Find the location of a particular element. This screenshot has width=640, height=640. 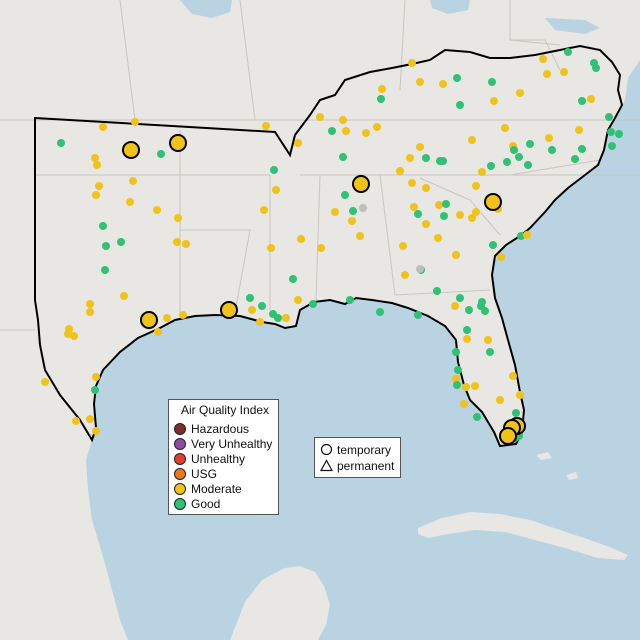

no-data-dot is located at coordinates (363, 208).